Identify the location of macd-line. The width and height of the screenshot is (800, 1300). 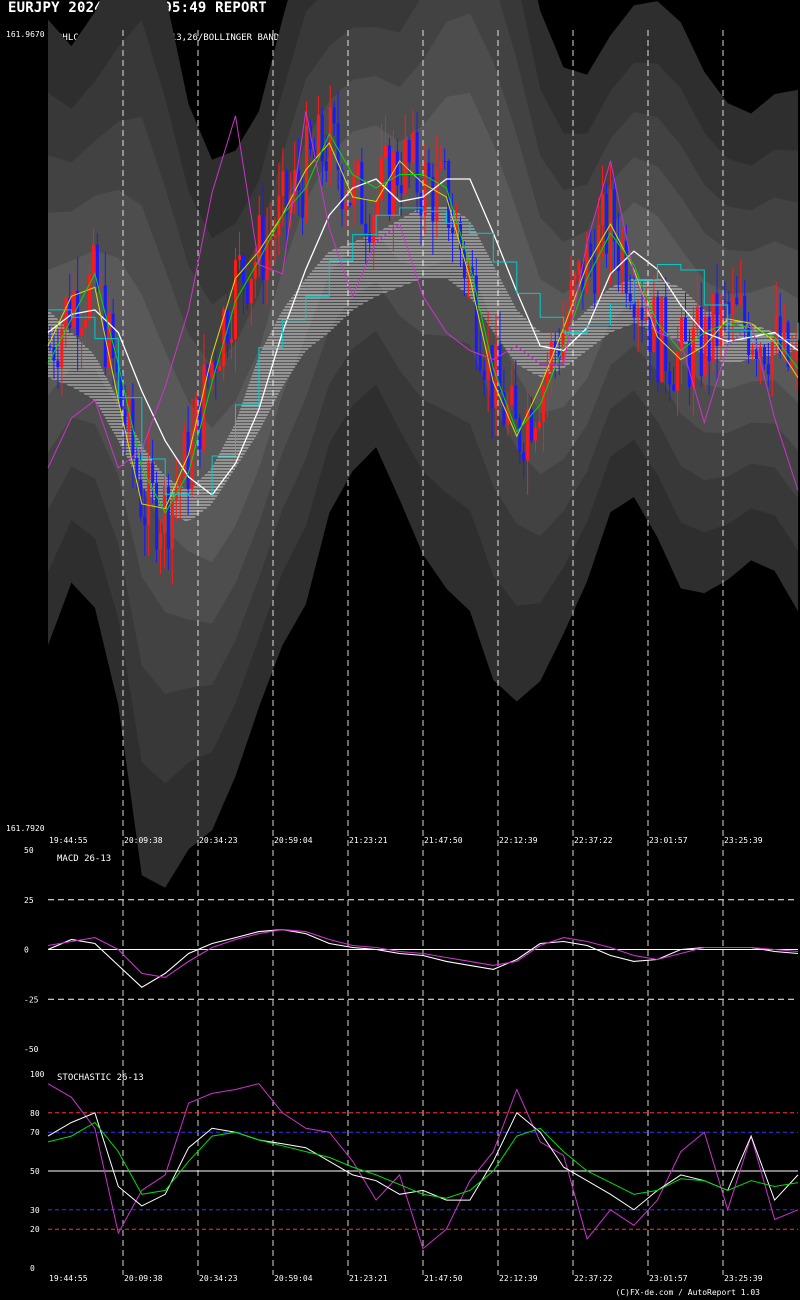
(423, 958).